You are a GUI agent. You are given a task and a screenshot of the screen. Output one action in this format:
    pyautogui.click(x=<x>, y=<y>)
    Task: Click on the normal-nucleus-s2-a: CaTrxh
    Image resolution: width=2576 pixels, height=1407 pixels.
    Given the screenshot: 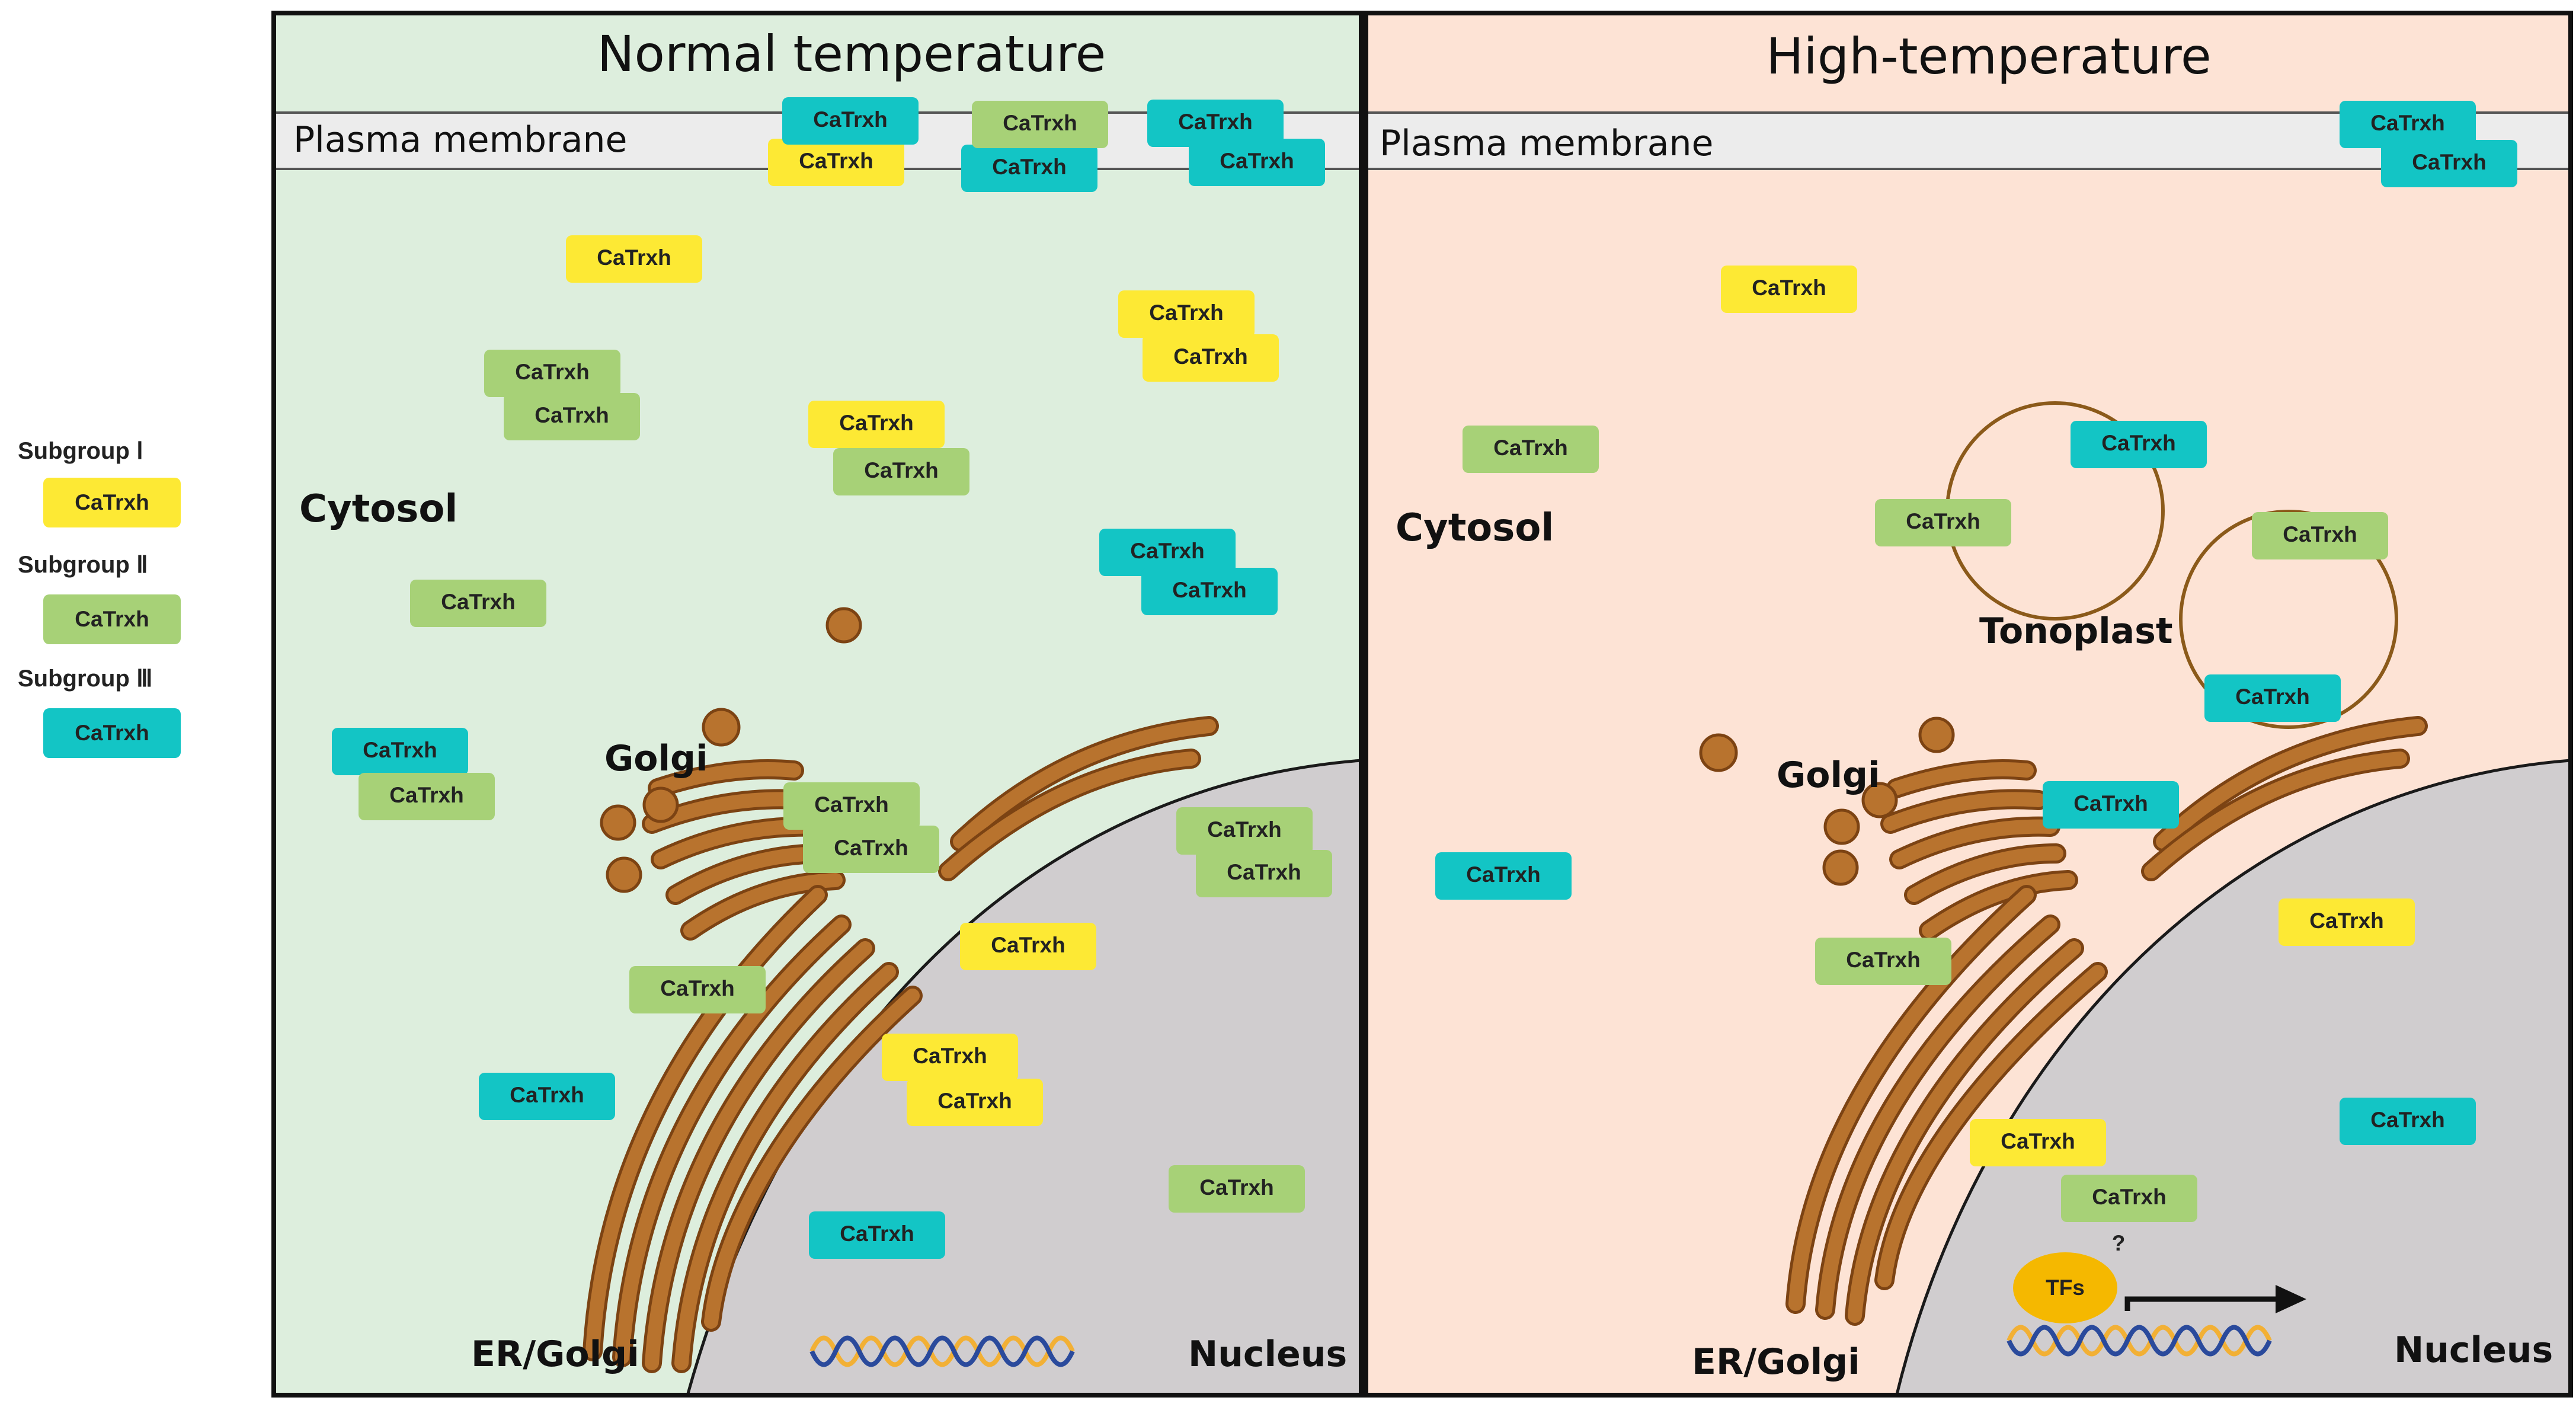 What is the action you would take?
    pyautogui.click(x=1244, y=831)
    